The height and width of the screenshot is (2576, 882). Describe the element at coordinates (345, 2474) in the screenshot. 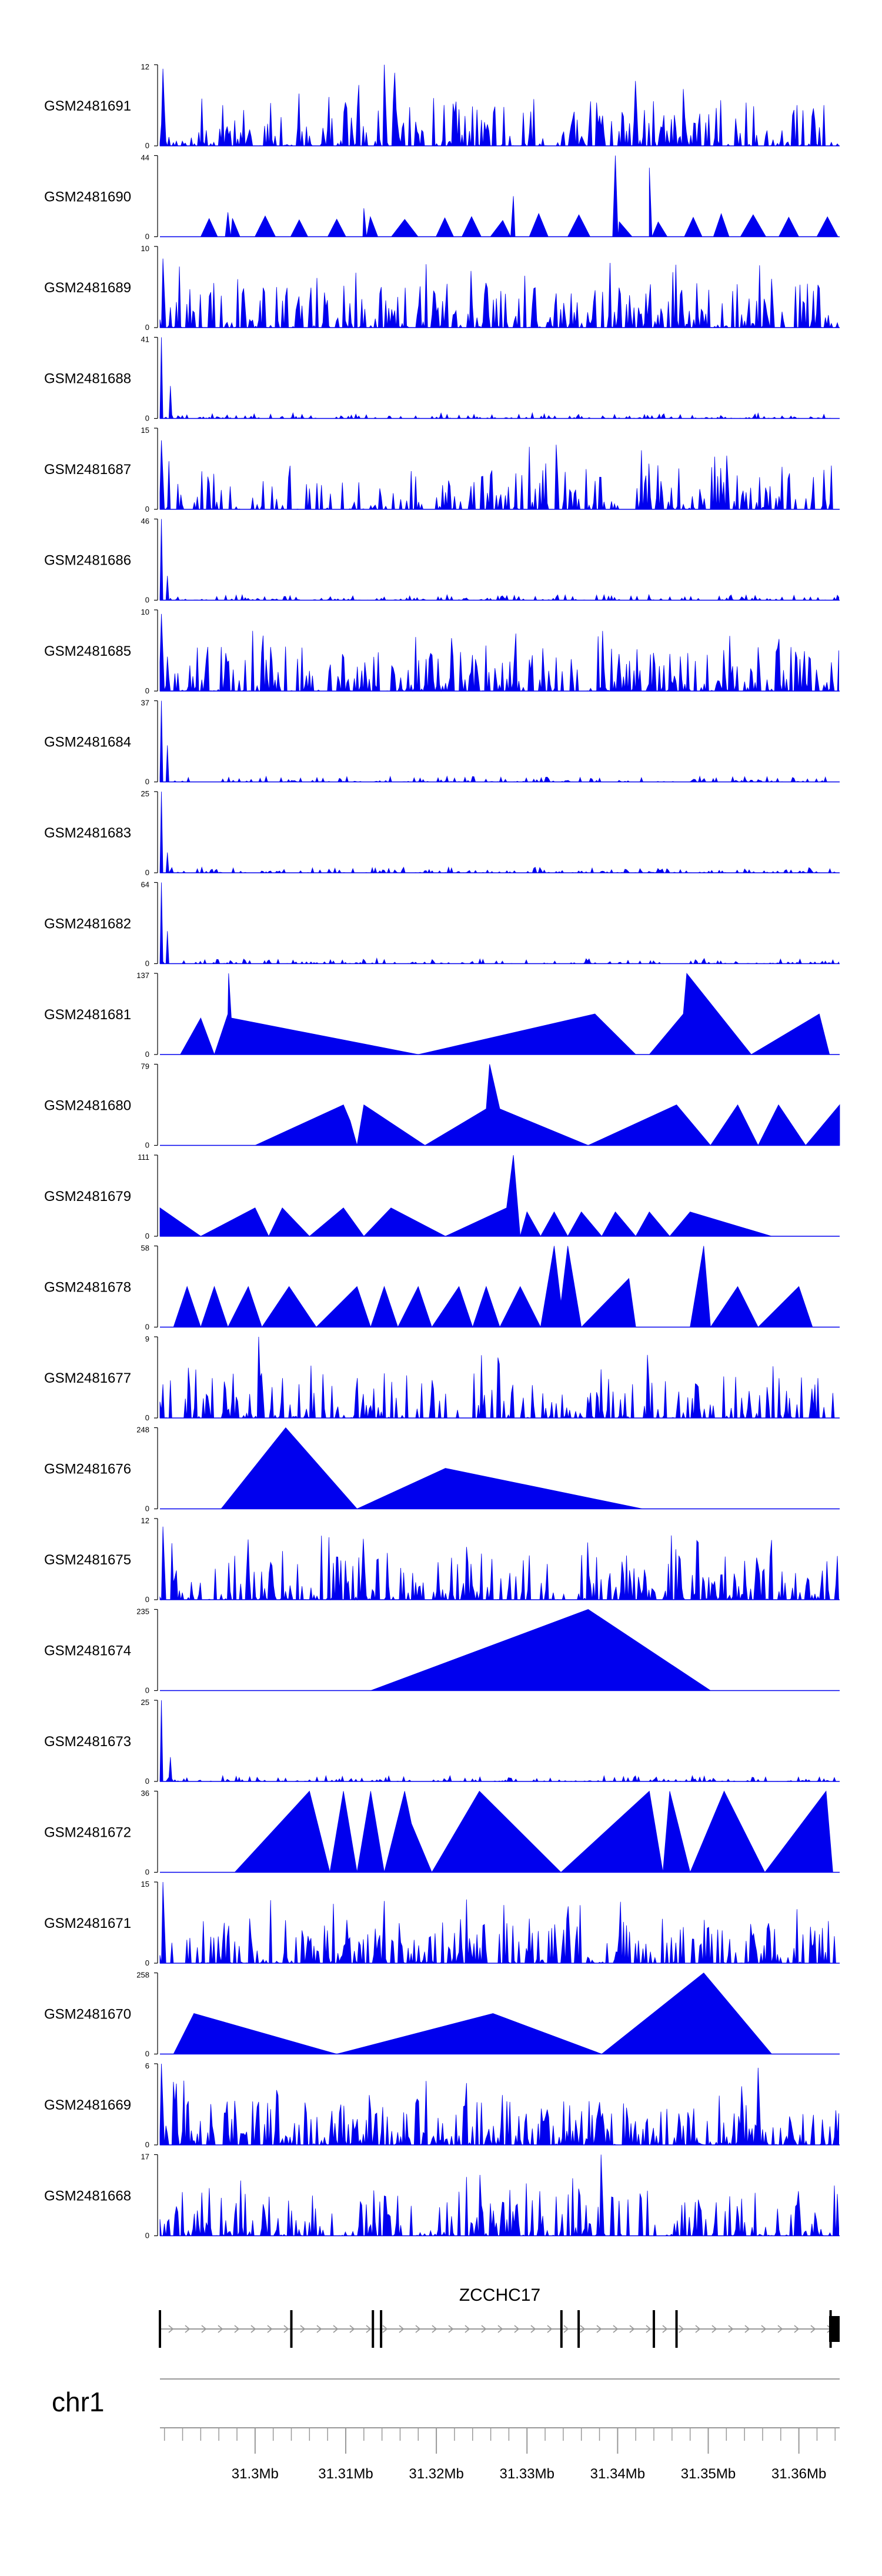

I see `ruler-tick-label: 31.31Mb` at that location.